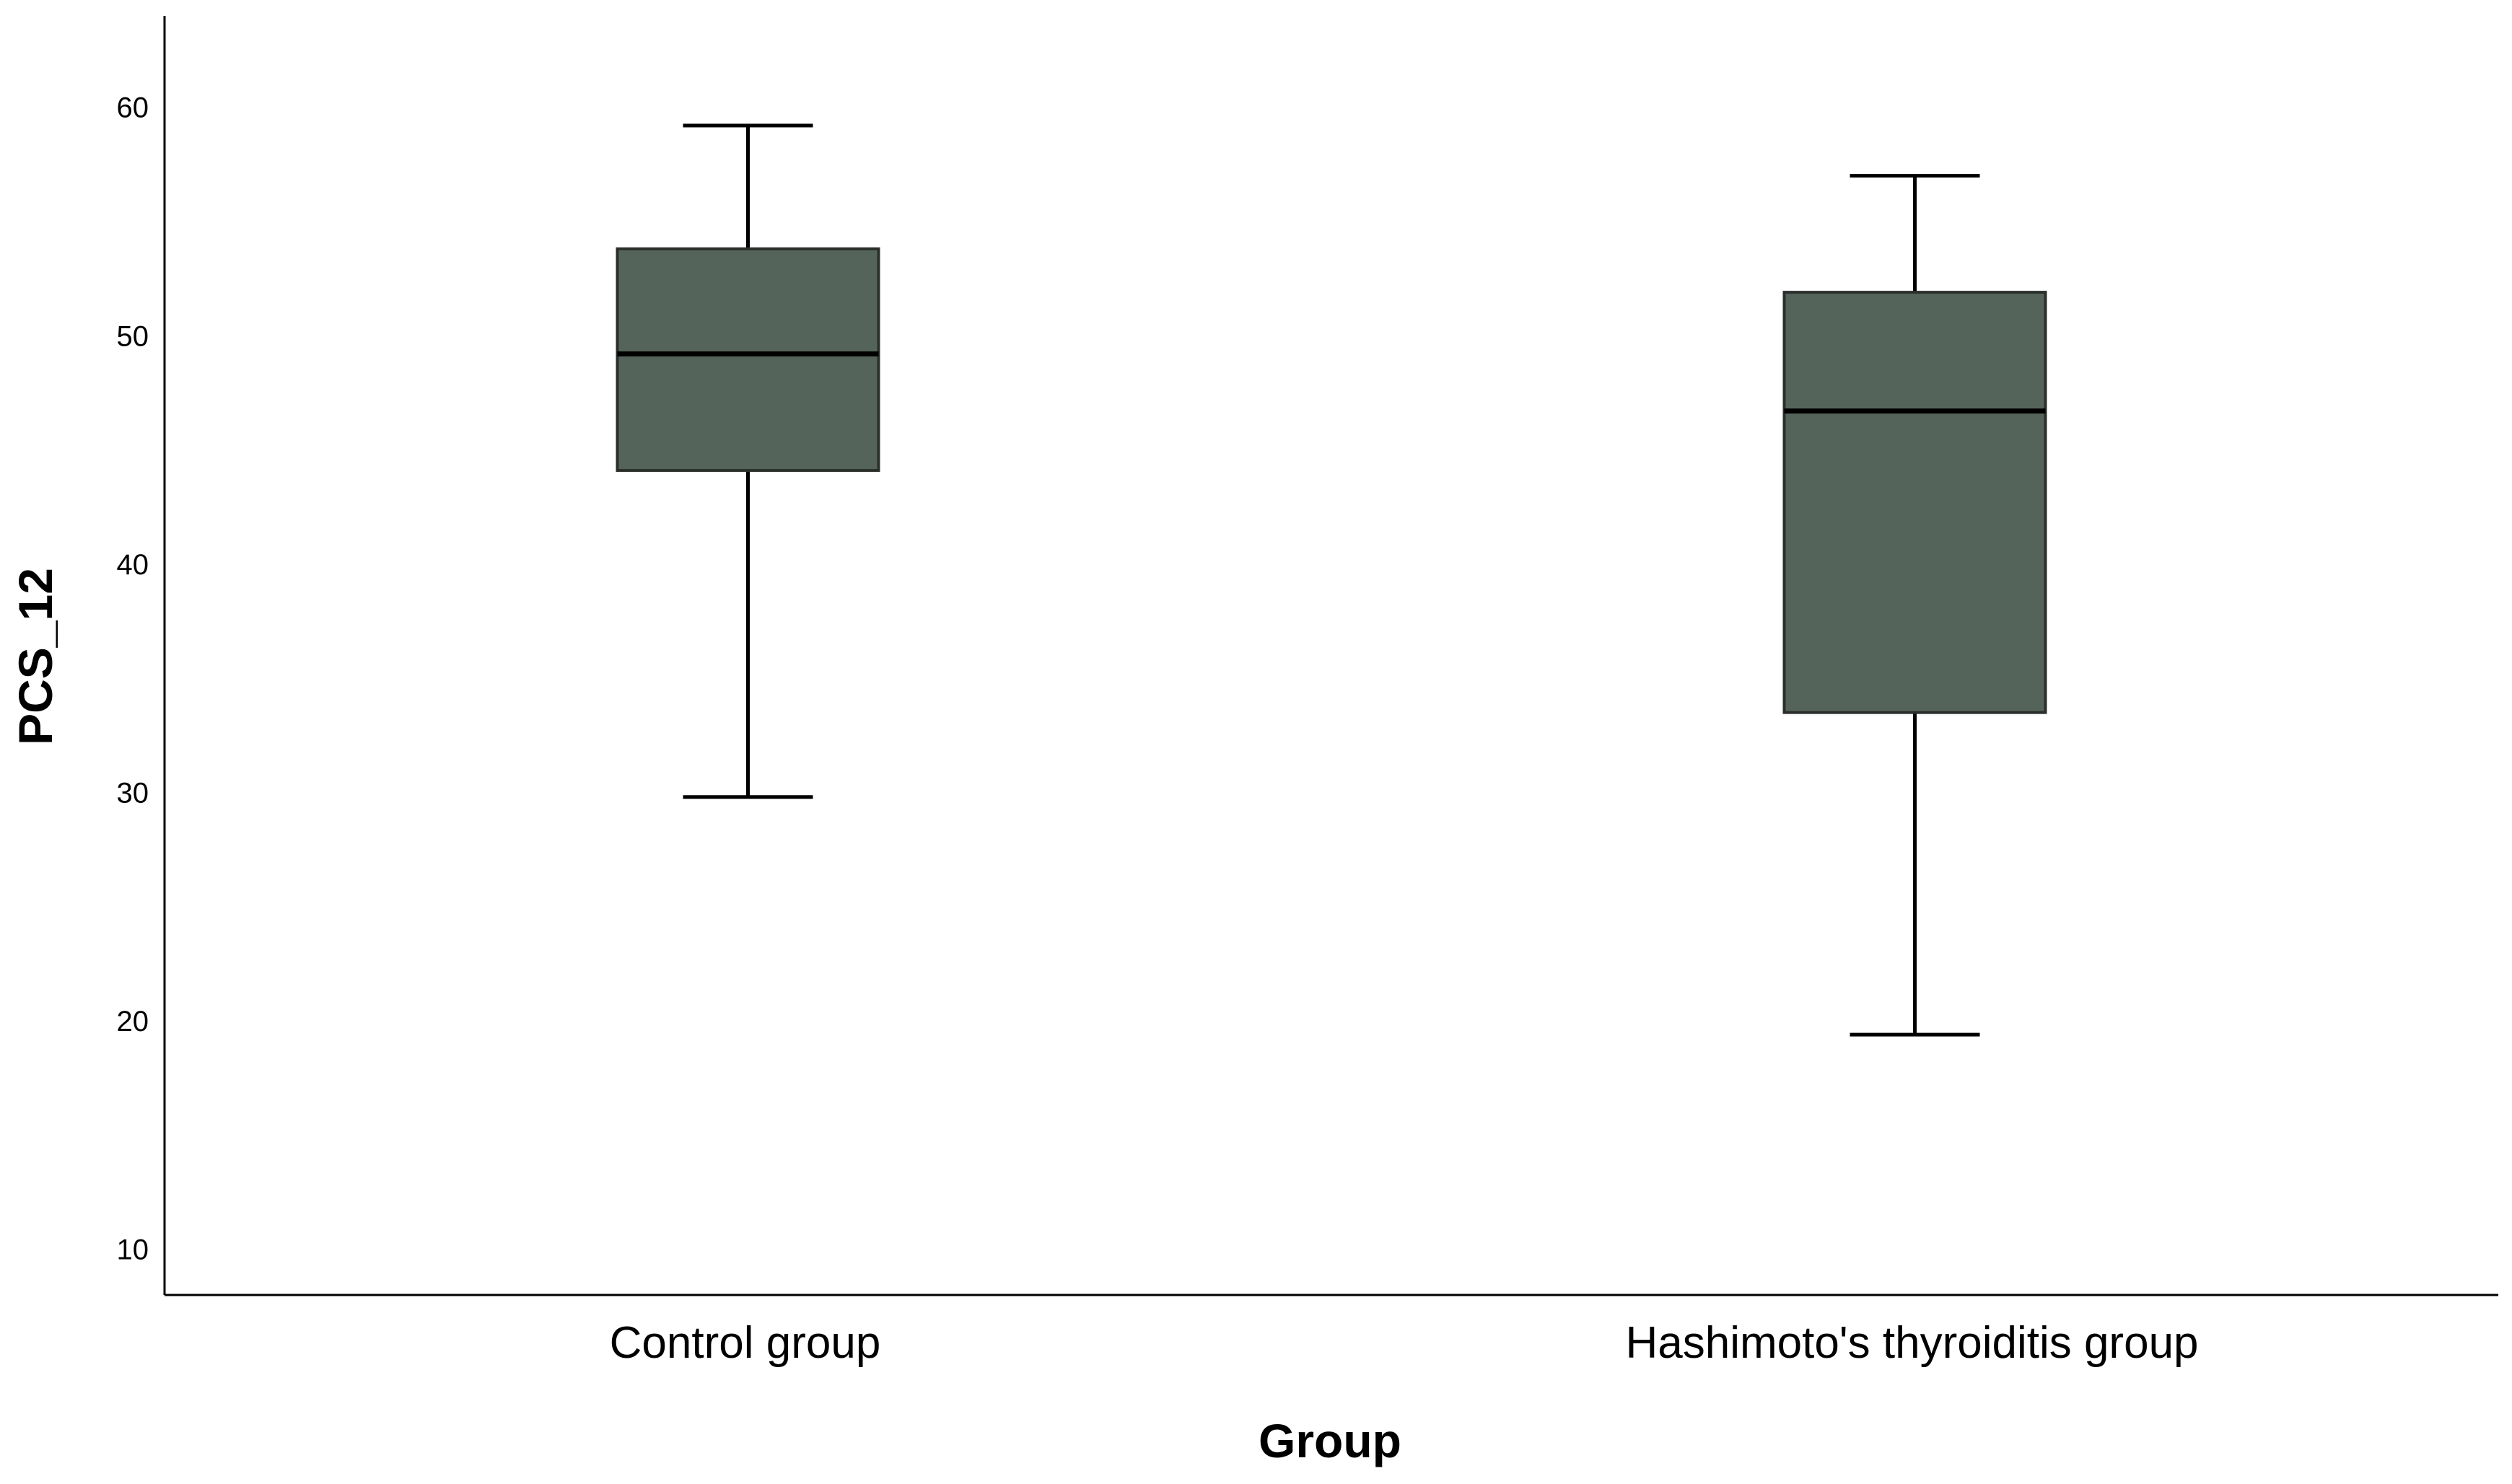 This screenshot has height=1484, width=2512. I want to click on y-tick-label-30: 30, so click(133, 793).